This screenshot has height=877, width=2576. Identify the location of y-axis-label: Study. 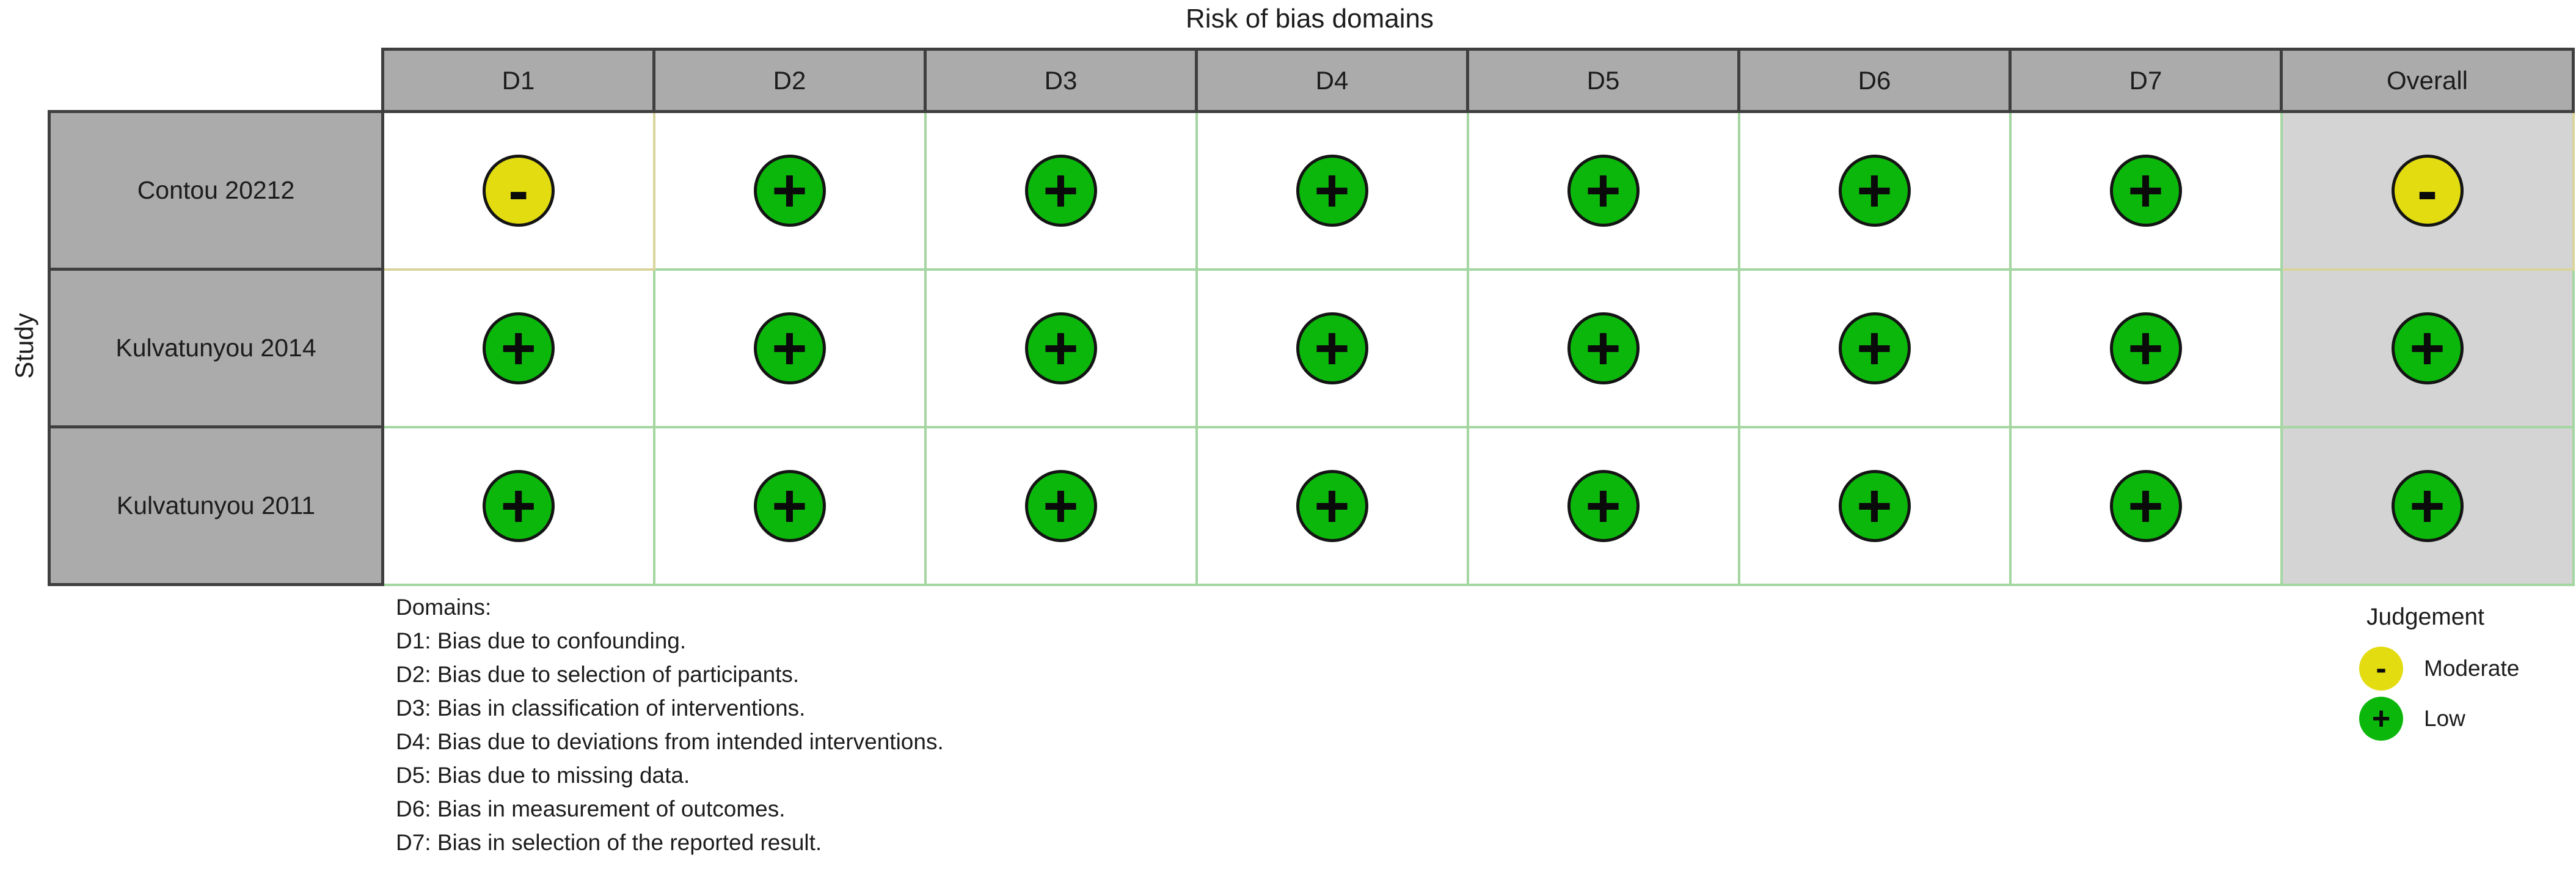
(24, 346).